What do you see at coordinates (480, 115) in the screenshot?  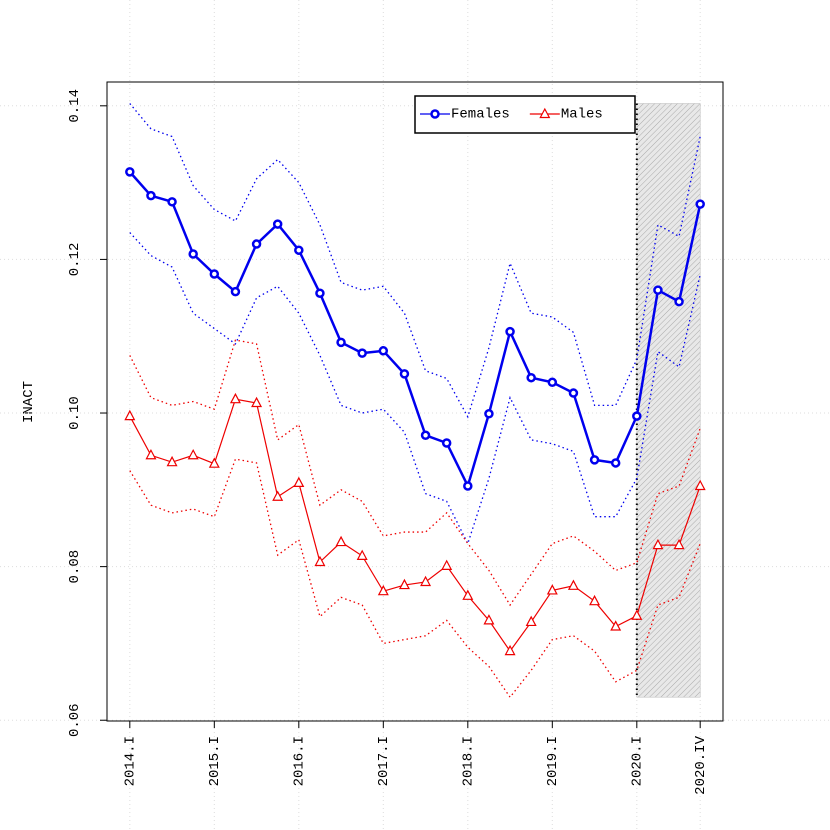 I see `legend-label: Females` at bounding box center [480, 115].